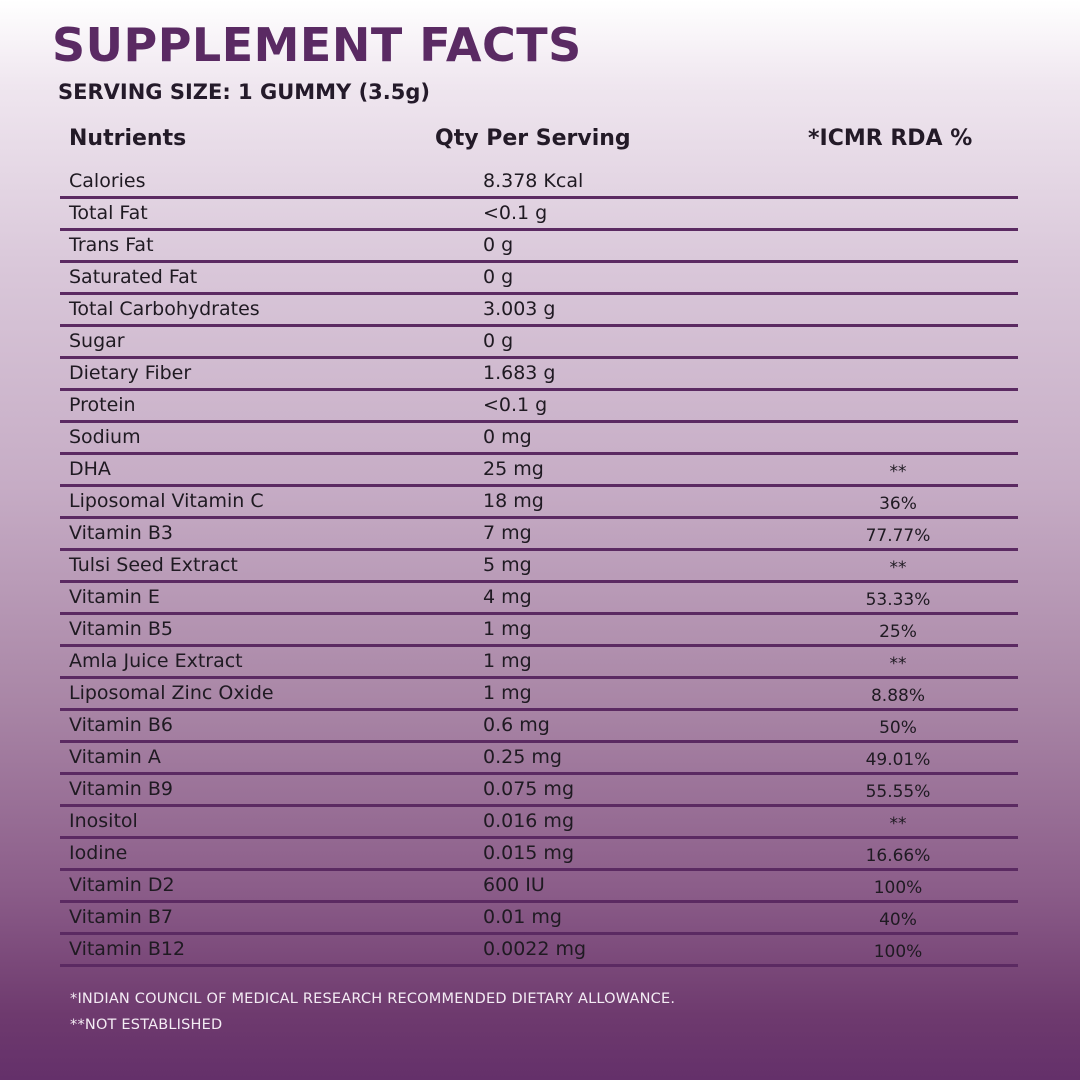  What do you see at coordinates (105, 437) in the screenshot?
I see `nutrient-name: Sodium` at bounding box center [105, 437].